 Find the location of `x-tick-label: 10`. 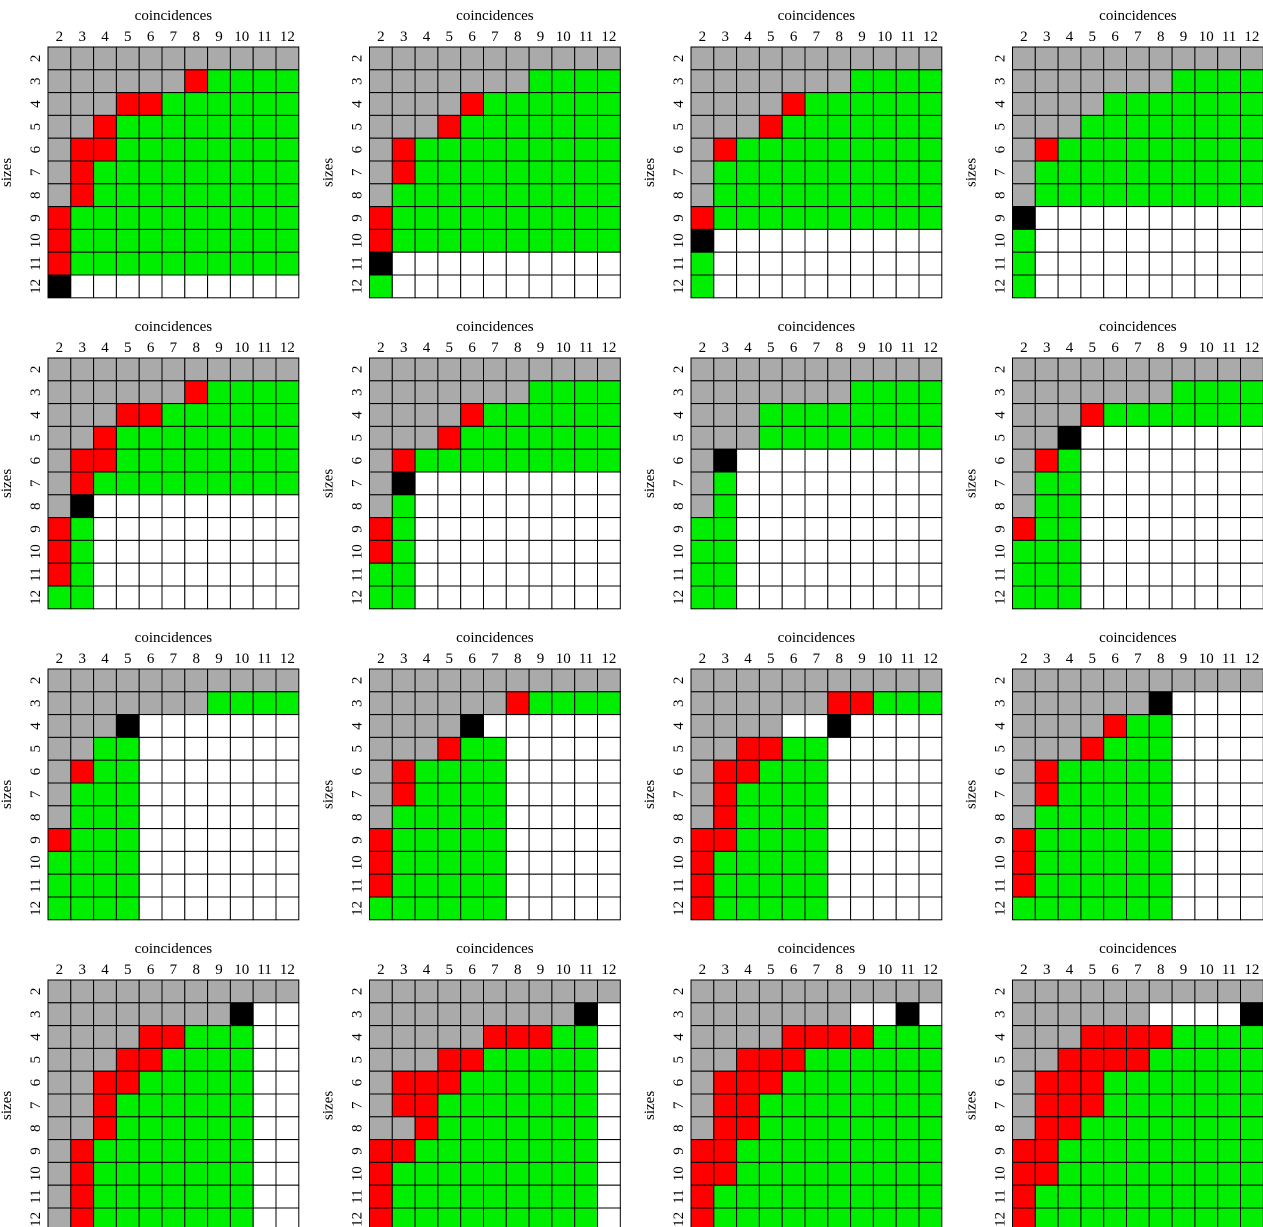

x-tick-label: 10 is located at coordinates (563, 348).